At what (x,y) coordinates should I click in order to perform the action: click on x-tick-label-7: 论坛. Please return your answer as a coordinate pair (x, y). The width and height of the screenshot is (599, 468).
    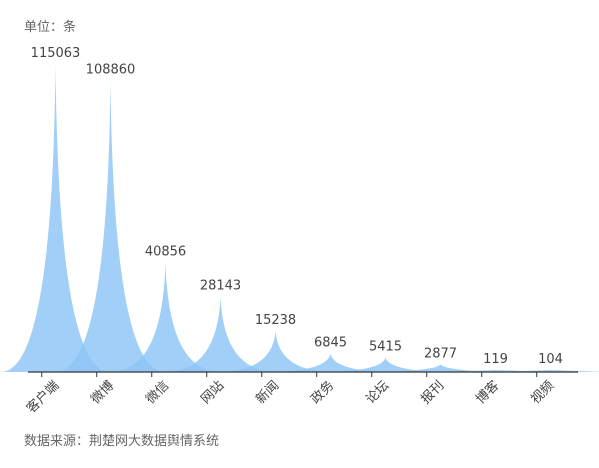
    Looking at the image, I should click on (377, 392).